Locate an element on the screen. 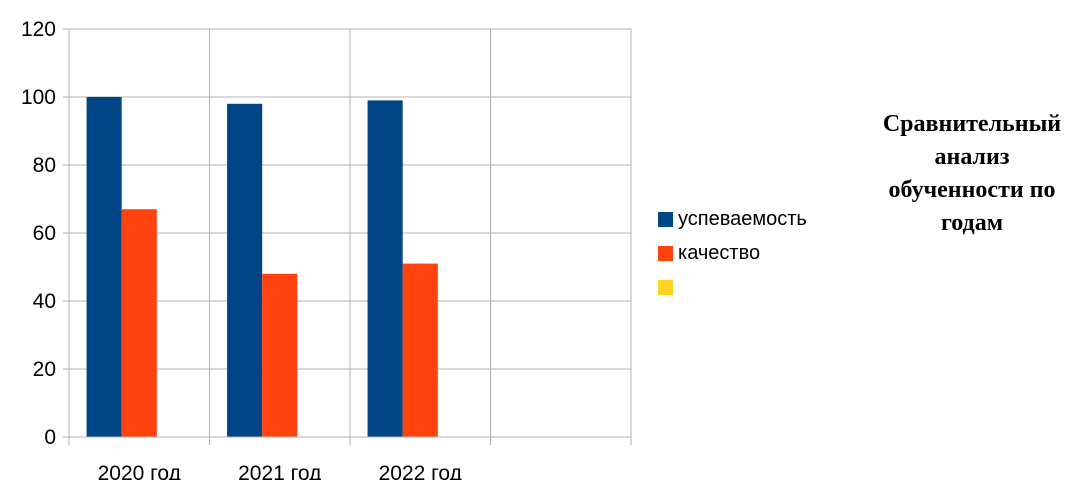 This screenshot has height=480, width=1081. y-tick-label: 100 is located at coordinates (38, 97).